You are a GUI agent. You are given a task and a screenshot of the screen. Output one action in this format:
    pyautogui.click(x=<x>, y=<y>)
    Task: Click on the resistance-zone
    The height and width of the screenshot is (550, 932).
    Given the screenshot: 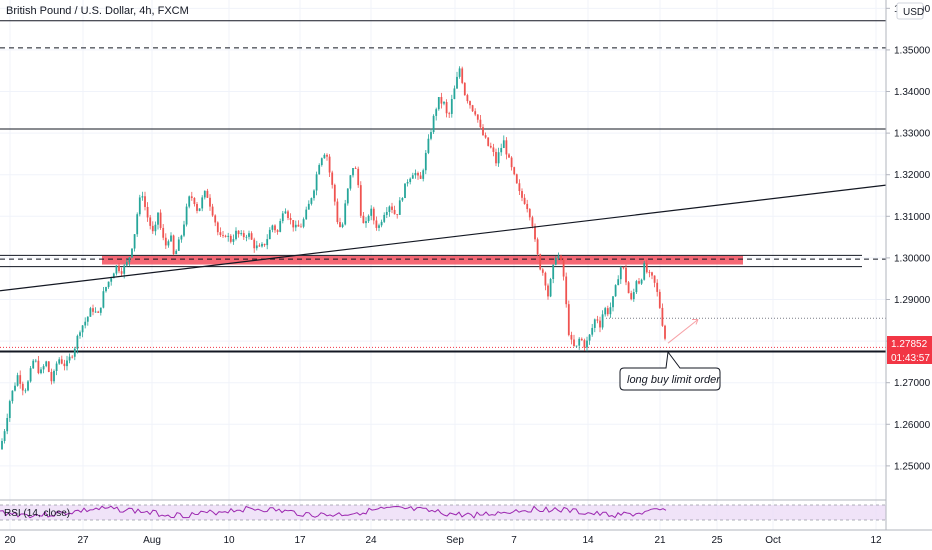 What is the action you would take?
    pyautogui.click(x=422, y=260)
    